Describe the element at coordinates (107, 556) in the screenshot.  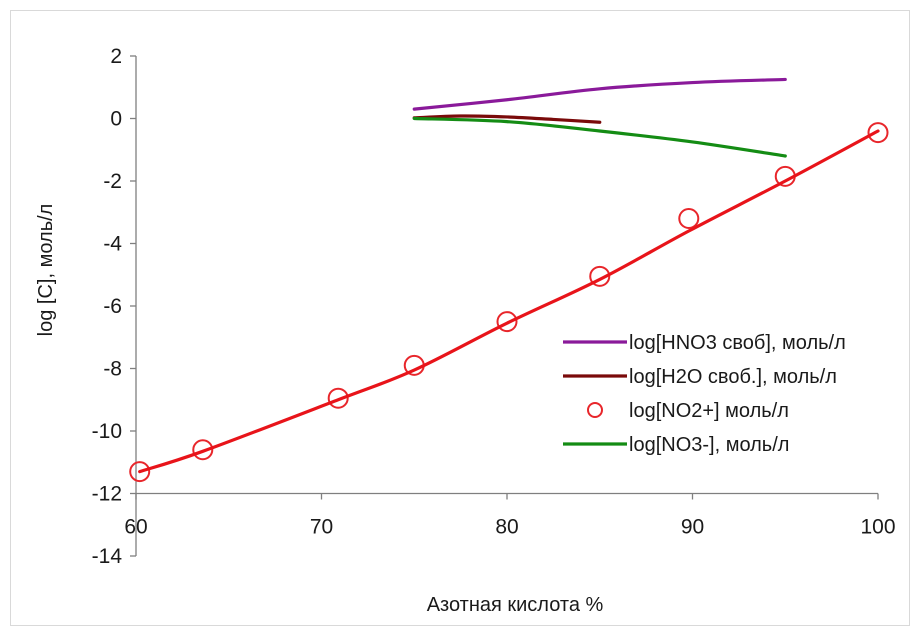
I see `y-tick-label: -14` at that location.